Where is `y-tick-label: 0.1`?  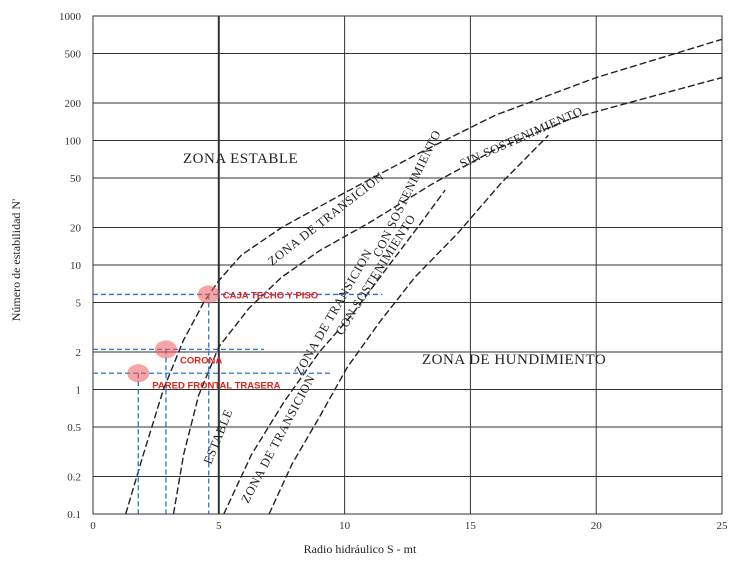 y-tick-label: 0.1 is located at coordinates (74, 515).